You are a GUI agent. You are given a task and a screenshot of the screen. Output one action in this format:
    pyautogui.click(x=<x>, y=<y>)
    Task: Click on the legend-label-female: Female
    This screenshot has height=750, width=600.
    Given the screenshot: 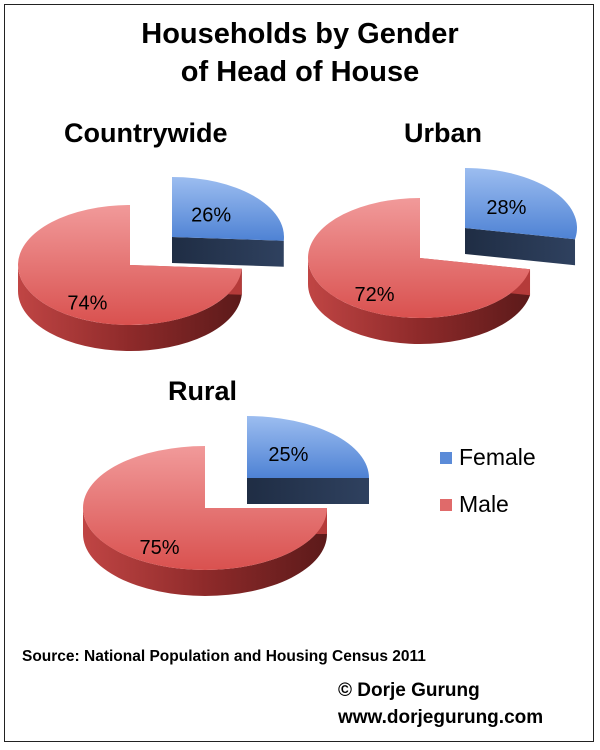 What is the action you would take?
    pyautogui.click(x=497, y=457)
    